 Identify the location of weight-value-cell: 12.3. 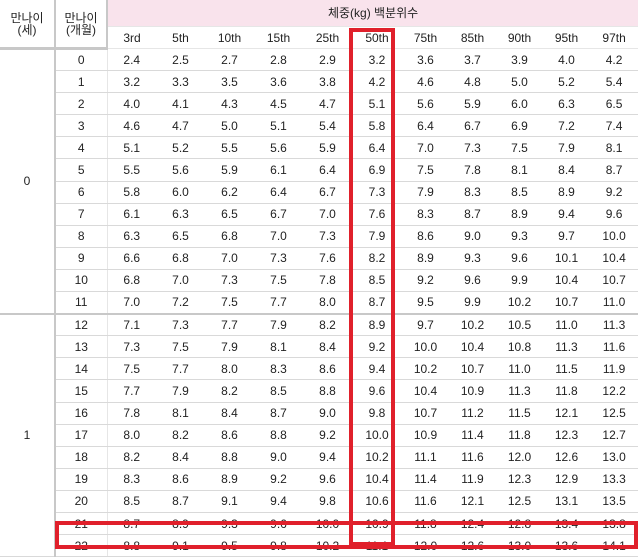
(519, 479).